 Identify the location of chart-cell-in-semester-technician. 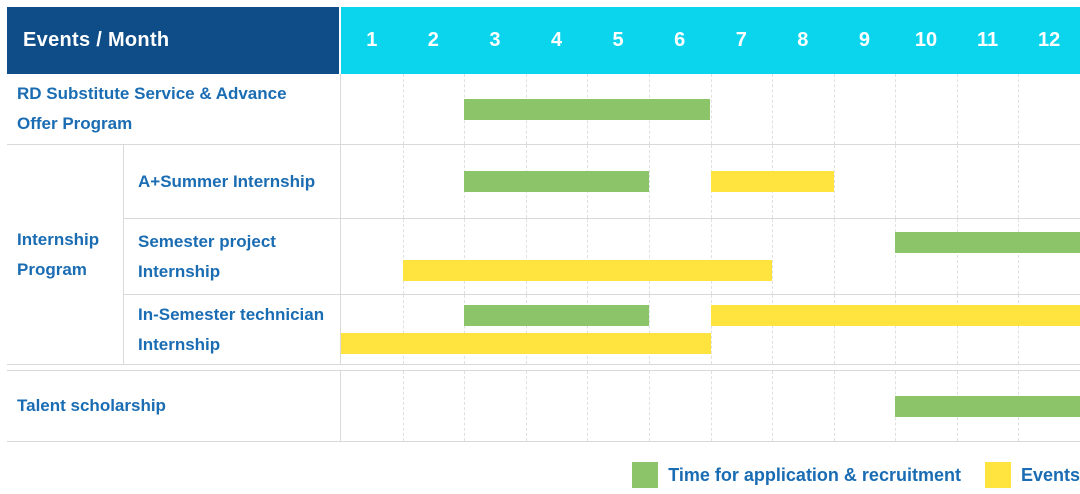
(710, 329).